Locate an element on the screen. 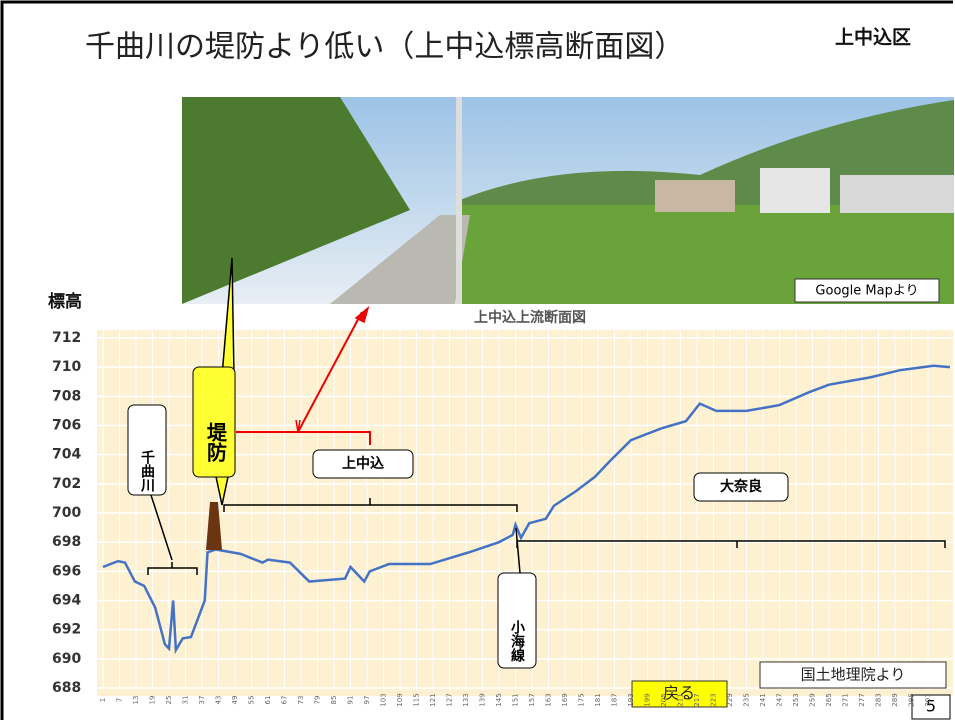 The height and width of the screenshot is (722, 955). levee-callout is located at coordinates (214, 422).